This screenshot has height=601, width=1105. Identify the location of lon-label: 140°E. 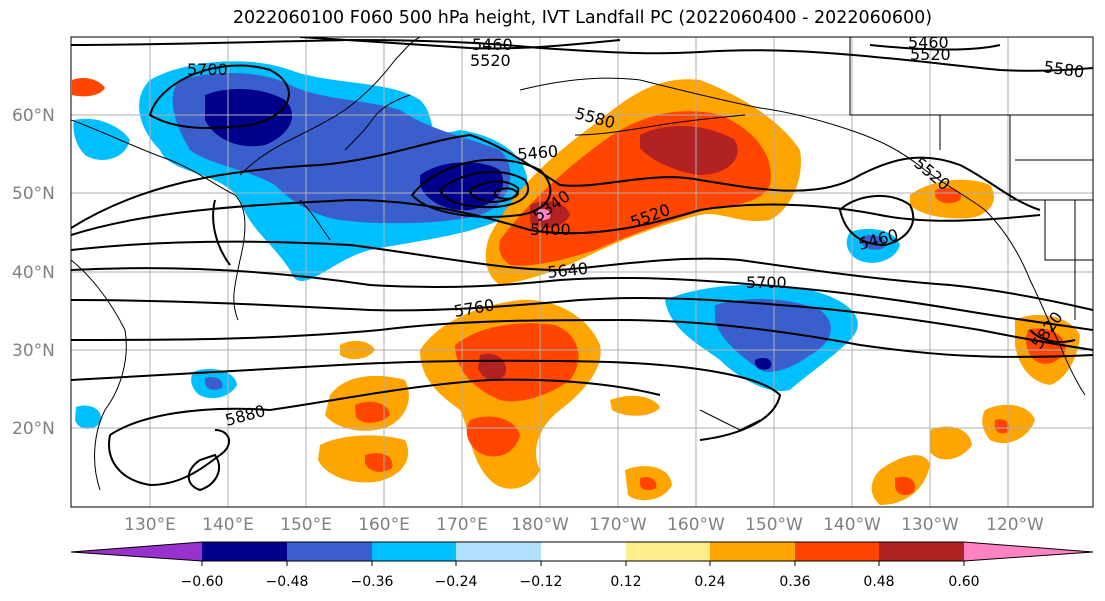
(228, 525).